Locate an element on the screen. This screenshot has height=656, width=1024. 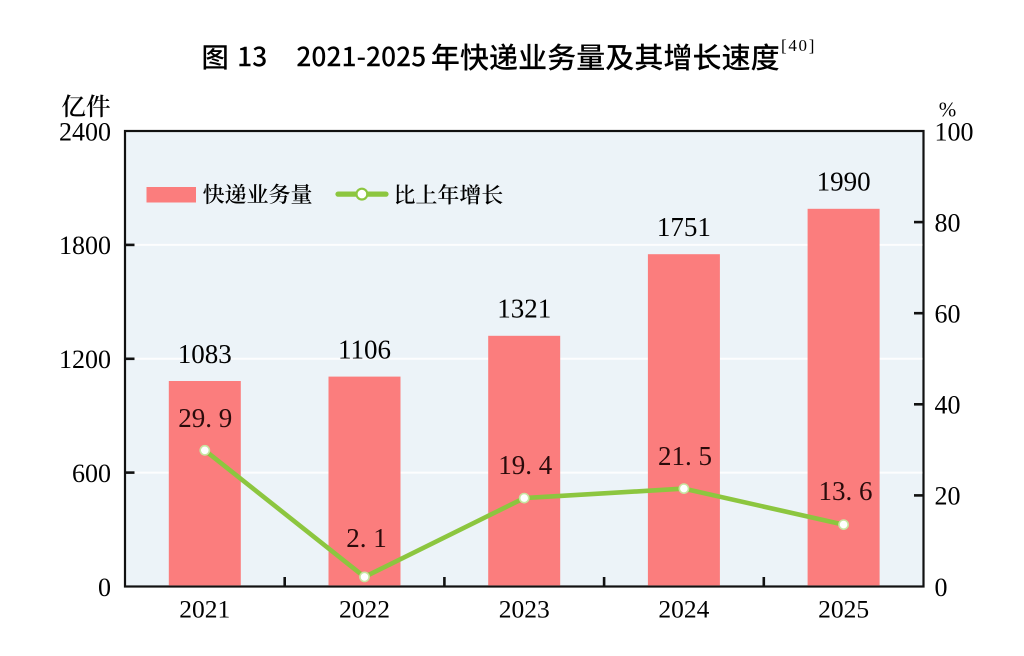
svg-text: [40] is located at coordinates (798, 45).